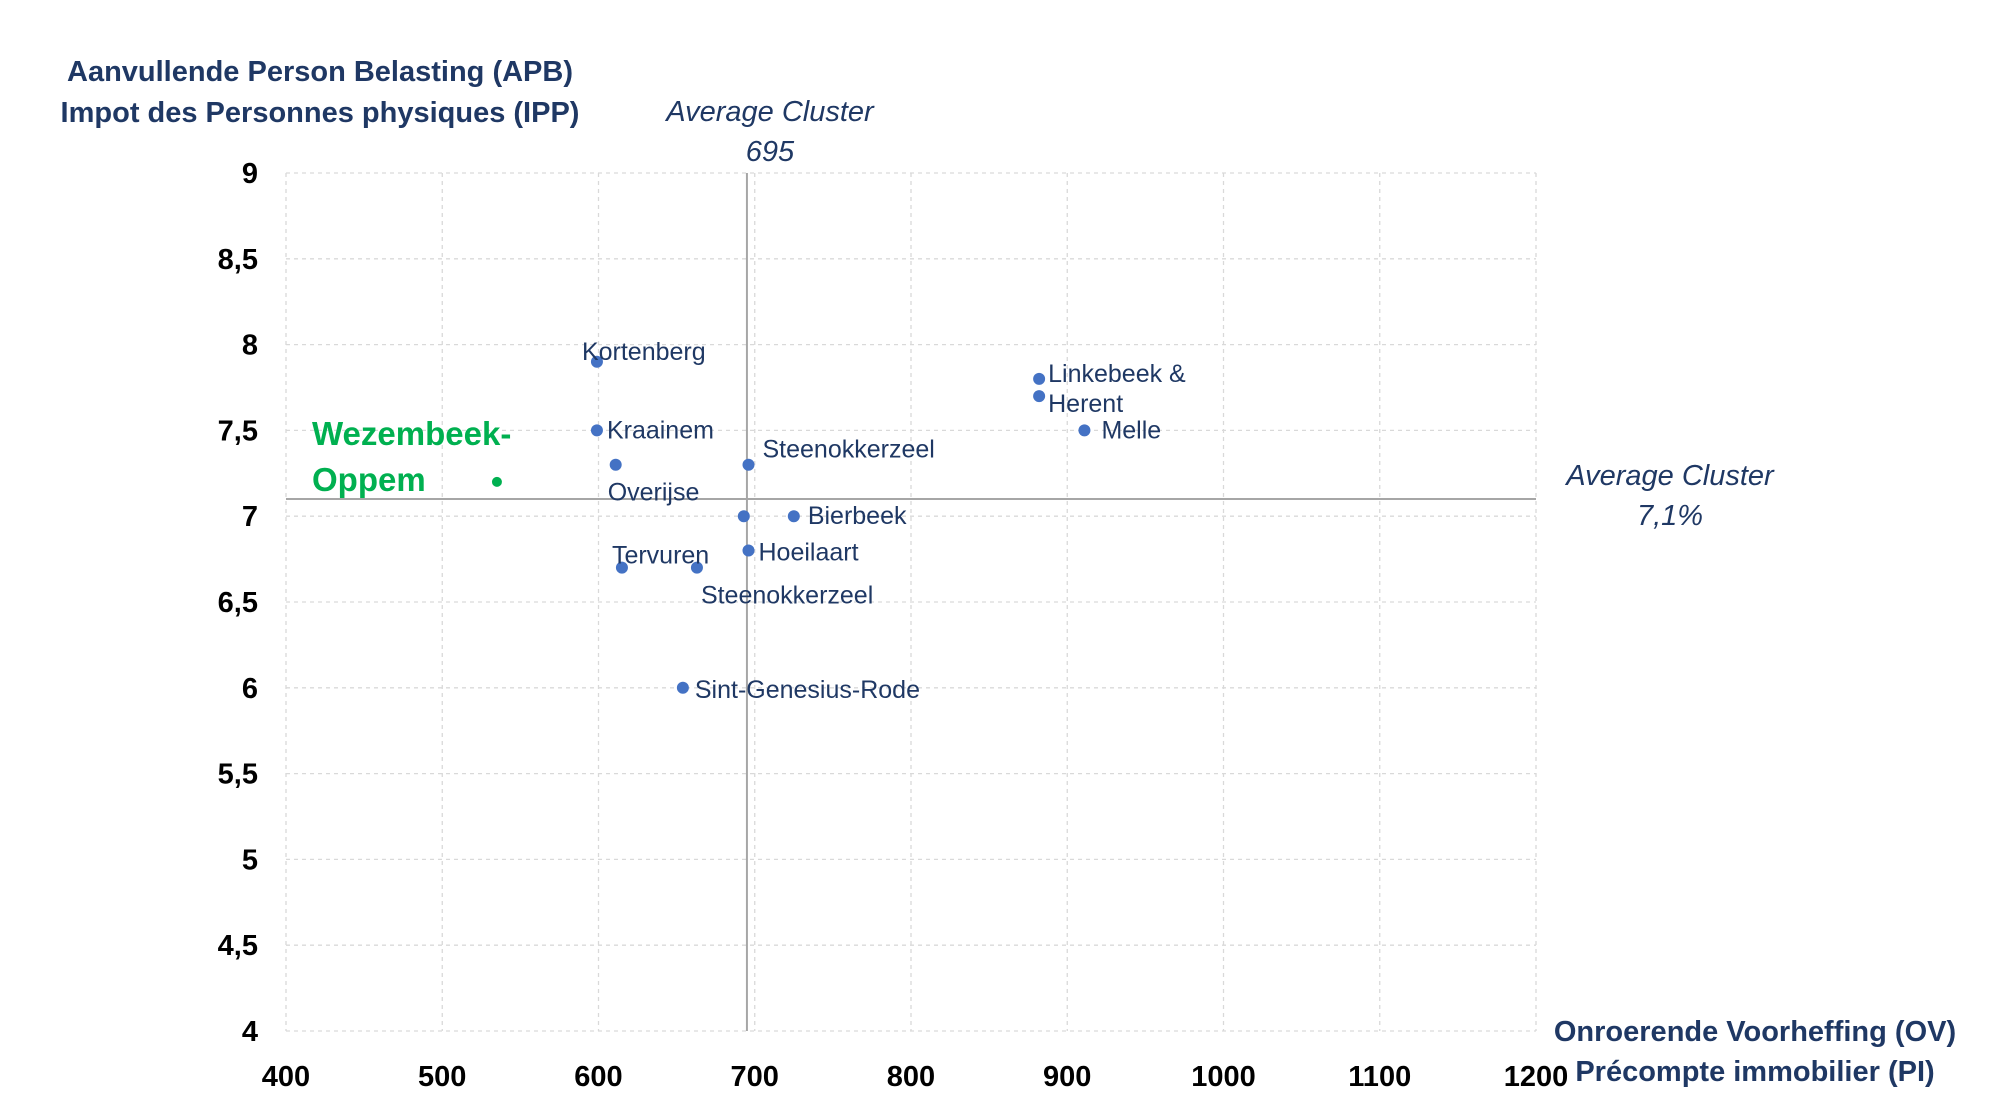 The image size is (2000, 1101). What do you see at coordinates (250, 860) in the screenshot?
I see `y-tick-label: 5` at bounding box center [250, 860].